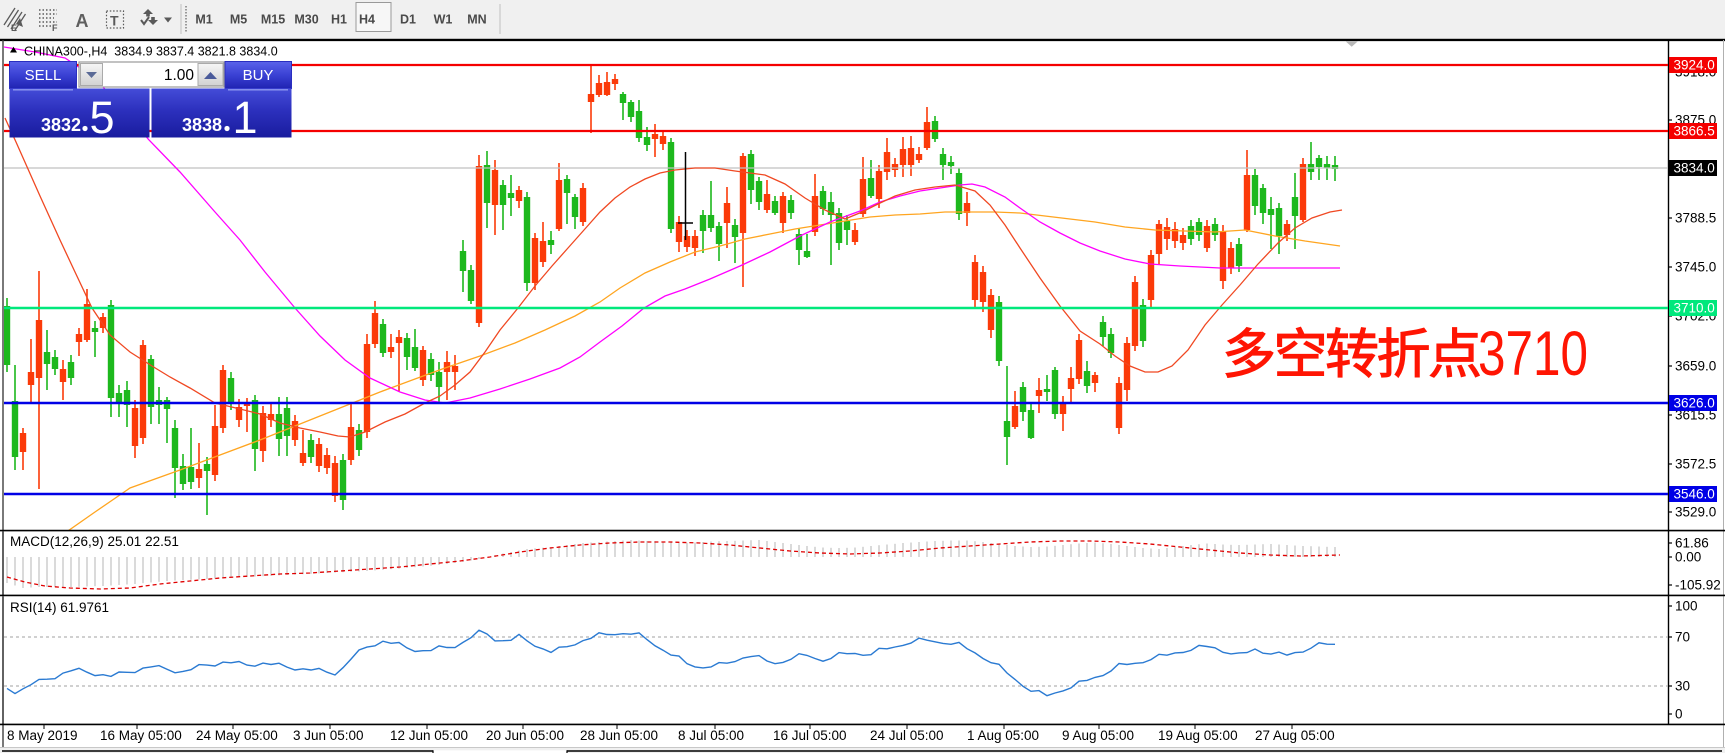 This screenshot has height=753, width=1725. Describe the element at coordinates (1695, 267) in the screenshot. I see `svg-text: 3745.0` at that location.